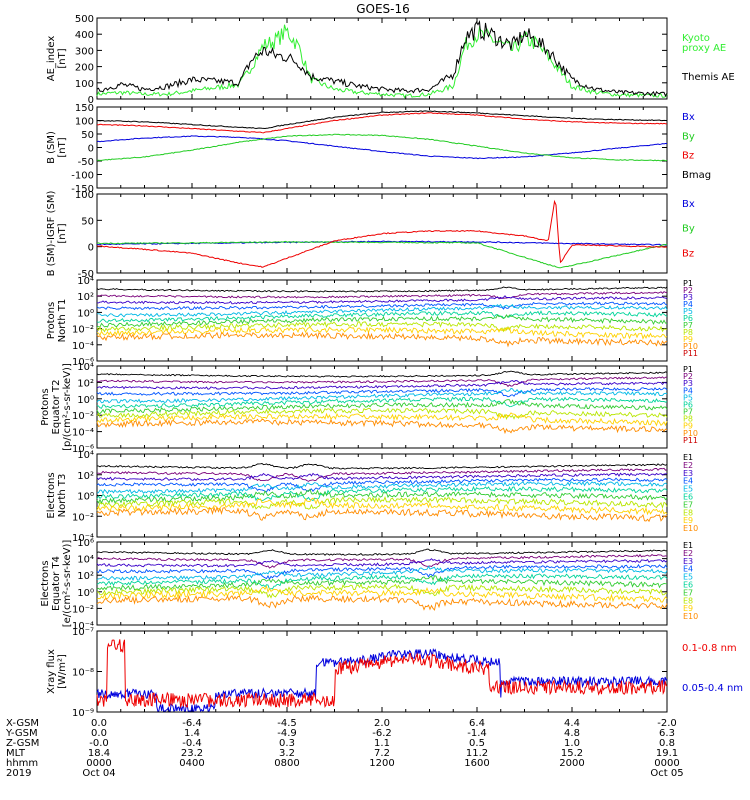  Describe the element at coordinates (572, 733) in the screenshot. I see `footer-cell: 4.8` at that location.